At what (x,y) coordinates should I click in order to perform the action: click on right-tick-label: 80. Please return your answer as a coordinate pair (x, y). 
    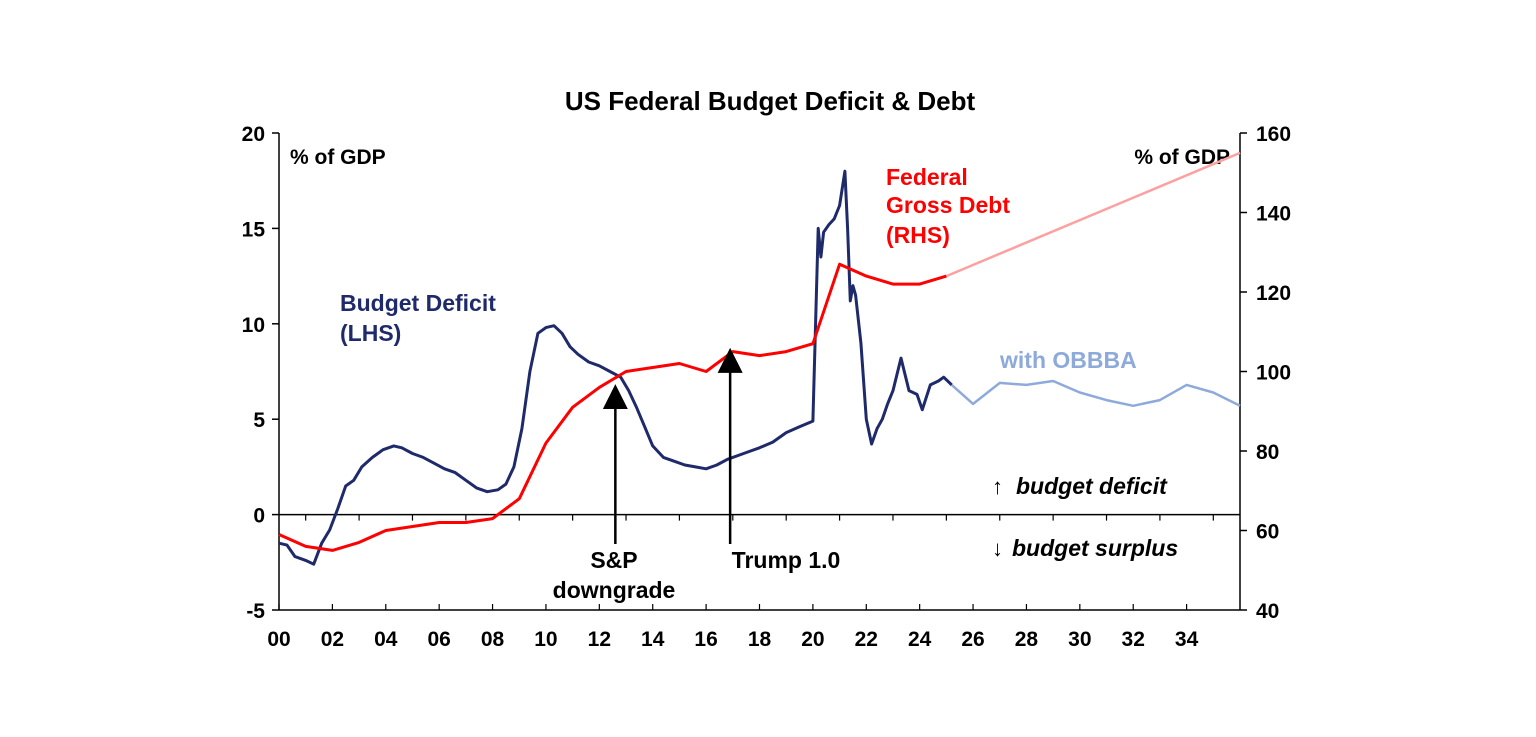
    Looking at the image, I should click on (1267, 452).